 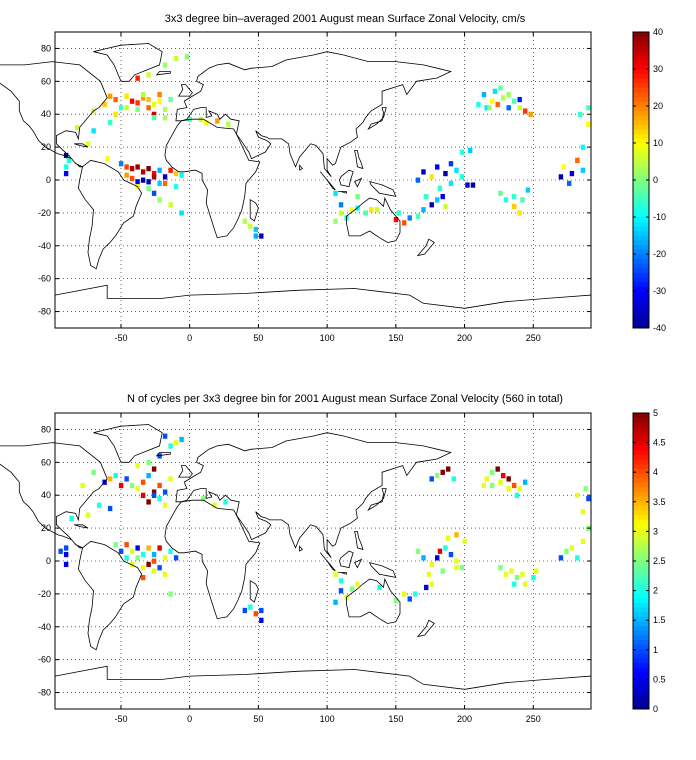 I want to click on cycles-xtick-label: 250, so click(x=533, y=719).